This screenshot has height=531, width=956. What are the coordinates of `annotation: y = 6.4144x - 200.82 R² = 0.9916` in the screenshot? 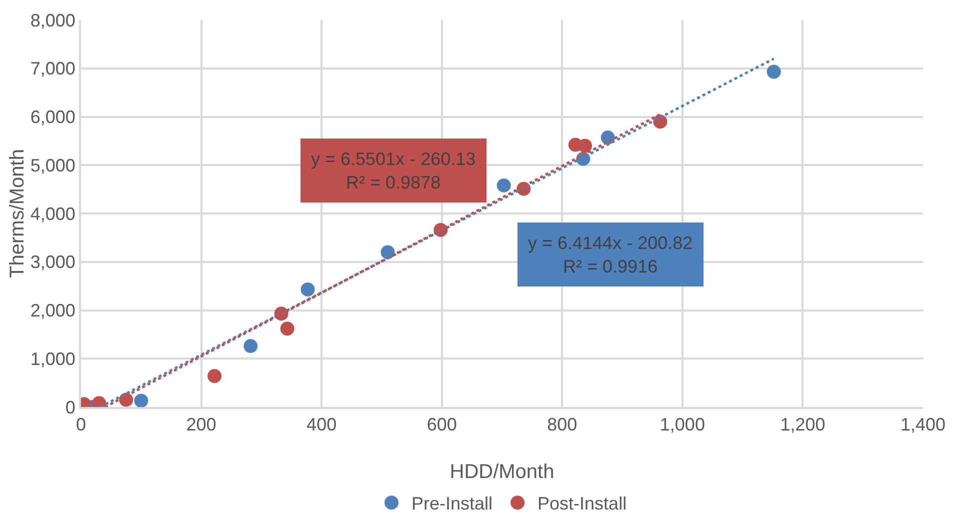 It's located at (610, 254).